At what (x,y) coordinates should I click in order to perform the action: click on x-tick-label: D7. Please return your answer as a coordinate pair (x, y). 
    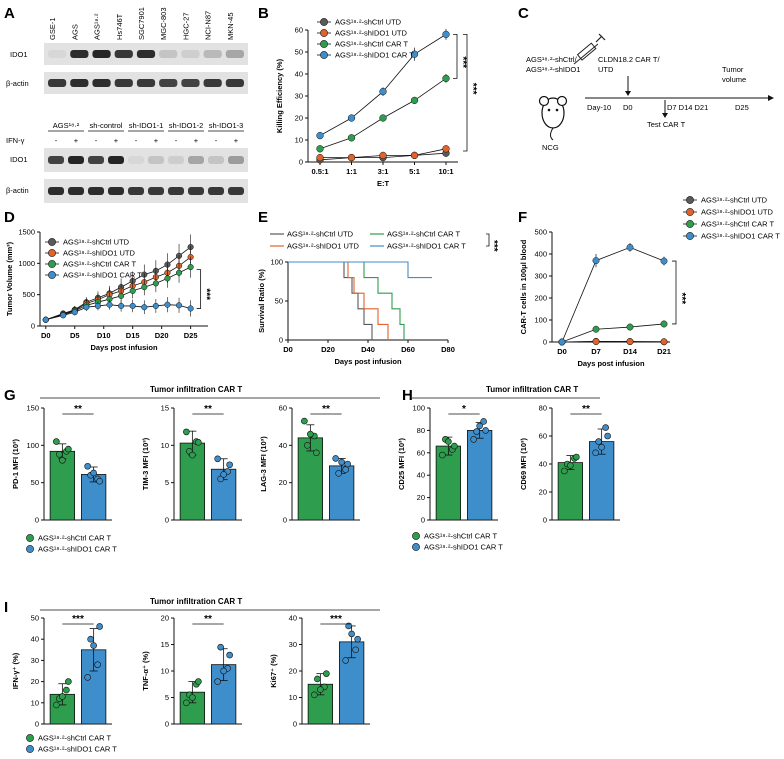
    Looking at the image, I should click on (596, 351).